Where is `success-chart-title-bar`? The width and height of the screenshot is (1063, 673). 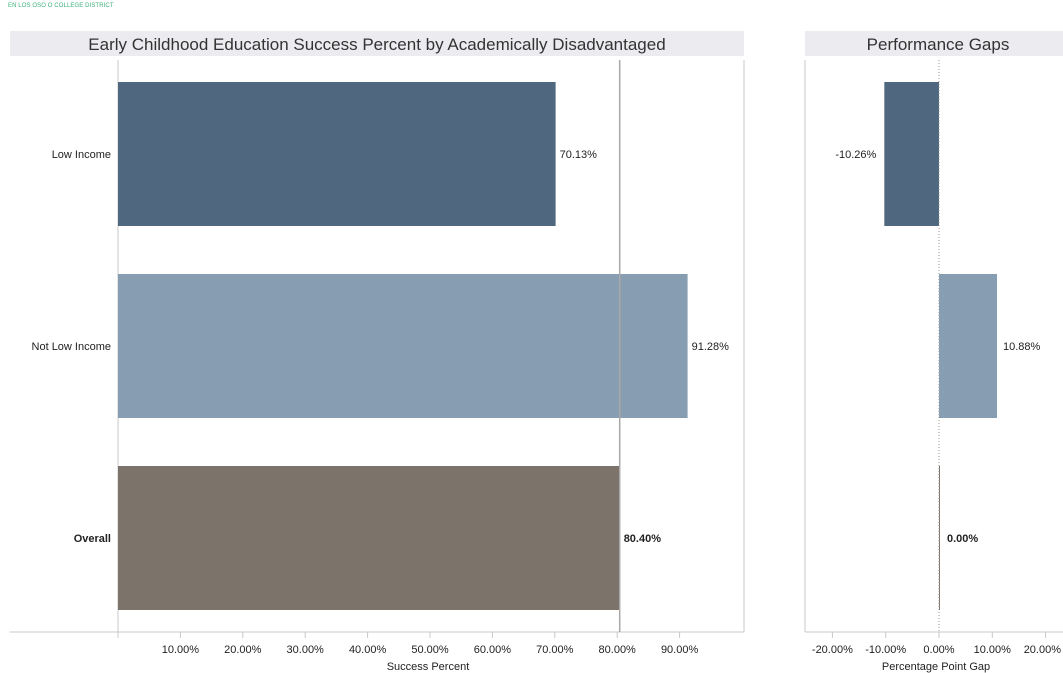 success-chart-title-bar is located at coordinates (377, 43).